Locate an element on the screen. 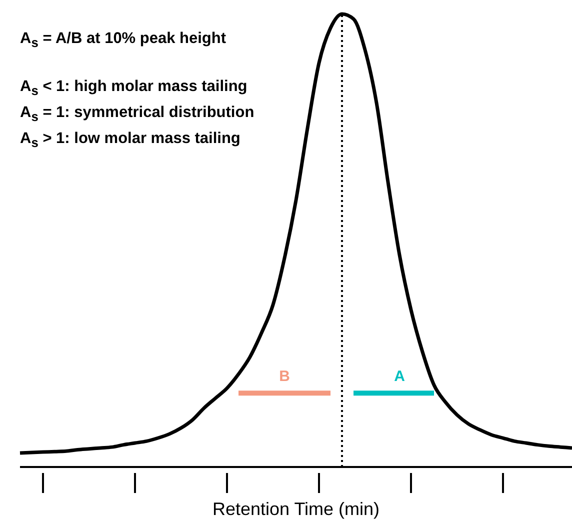  annotation: A$_{s}$ = 1: symmetrical distribution is located at coordinates (137, 114).